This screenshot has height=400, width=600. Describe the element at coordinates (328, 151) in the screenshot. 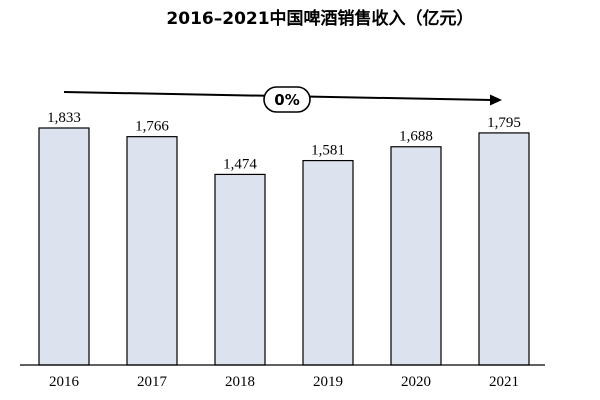

I see `value-label-2019: 1,581` at that location.